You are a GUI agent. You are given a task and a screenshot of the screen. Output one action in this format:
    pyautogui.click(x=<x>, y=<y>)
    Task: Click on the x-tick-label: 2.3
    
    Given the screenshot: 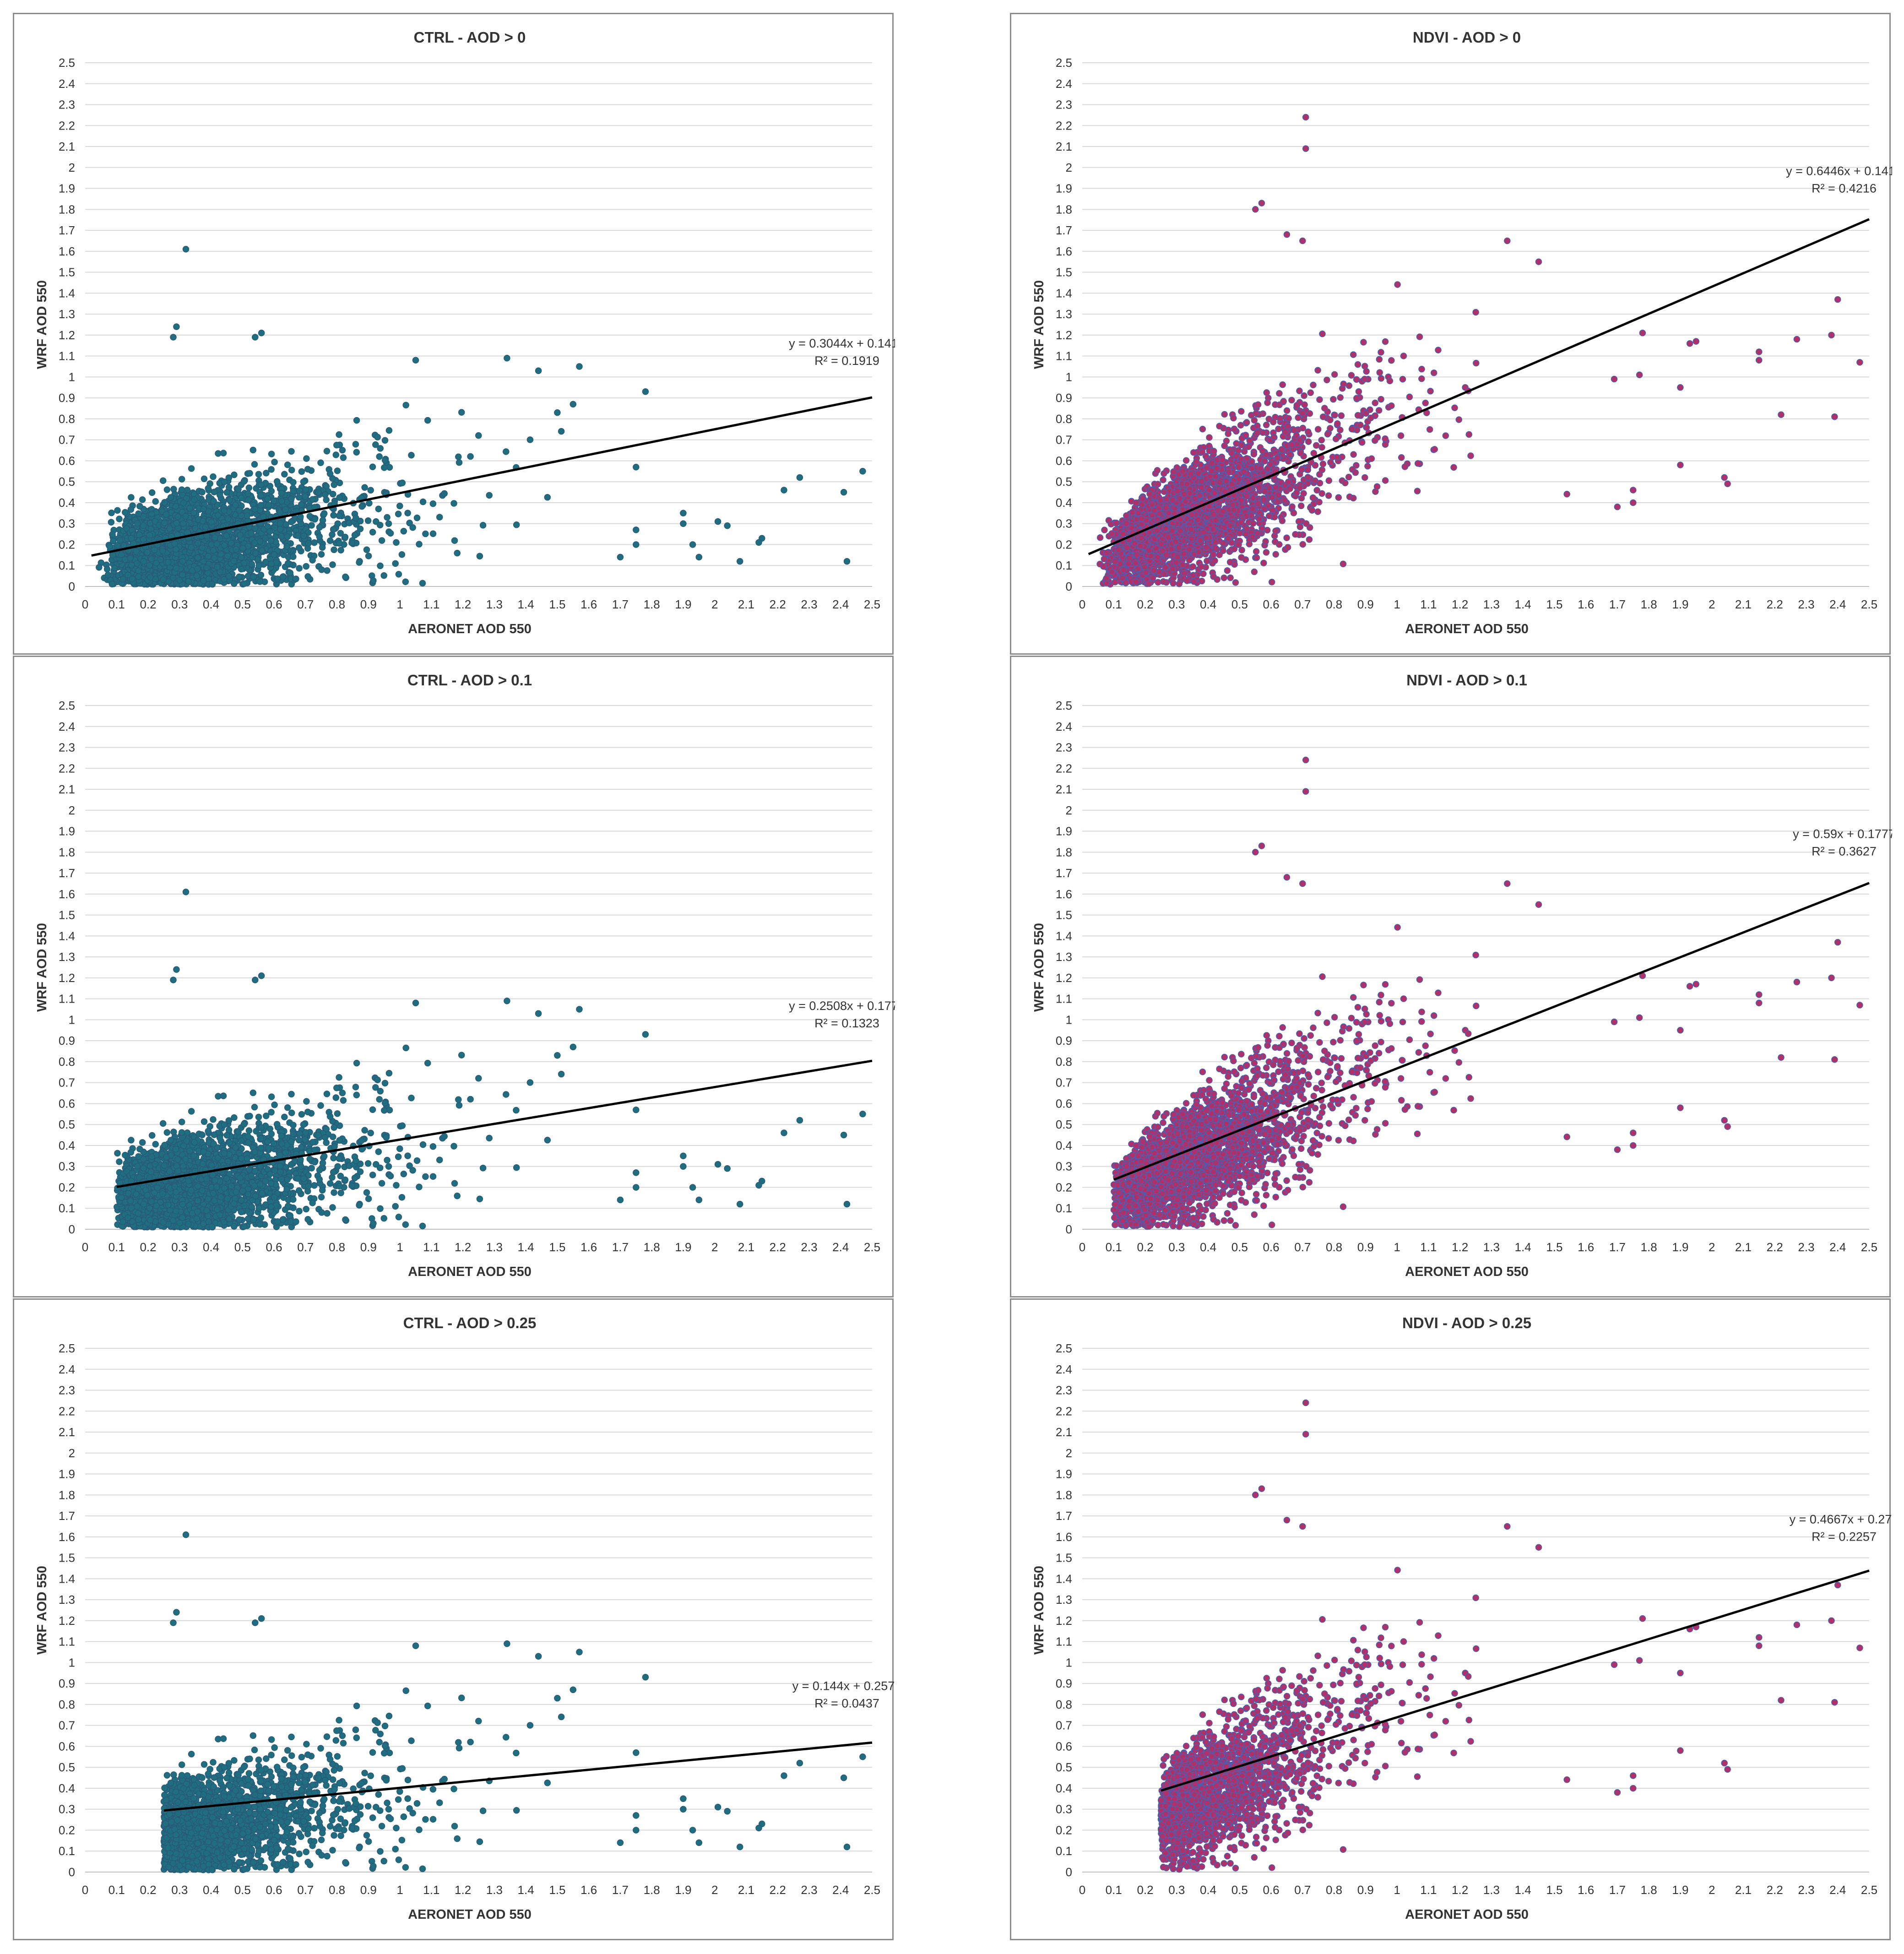 What is the action you would take?
    pyautogui.click(x=809, y=604)
    